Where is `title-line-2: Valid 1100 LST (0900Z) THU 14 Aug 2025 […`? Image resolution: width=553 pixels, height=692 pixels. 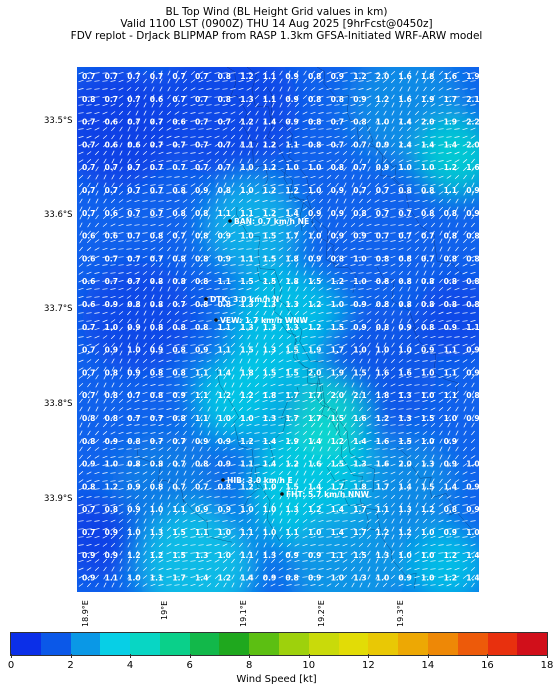
title-line-2: Valid 1100 LST (0900Z) THU 14 Aug 2025 [… is located at coordinates (276, 24).